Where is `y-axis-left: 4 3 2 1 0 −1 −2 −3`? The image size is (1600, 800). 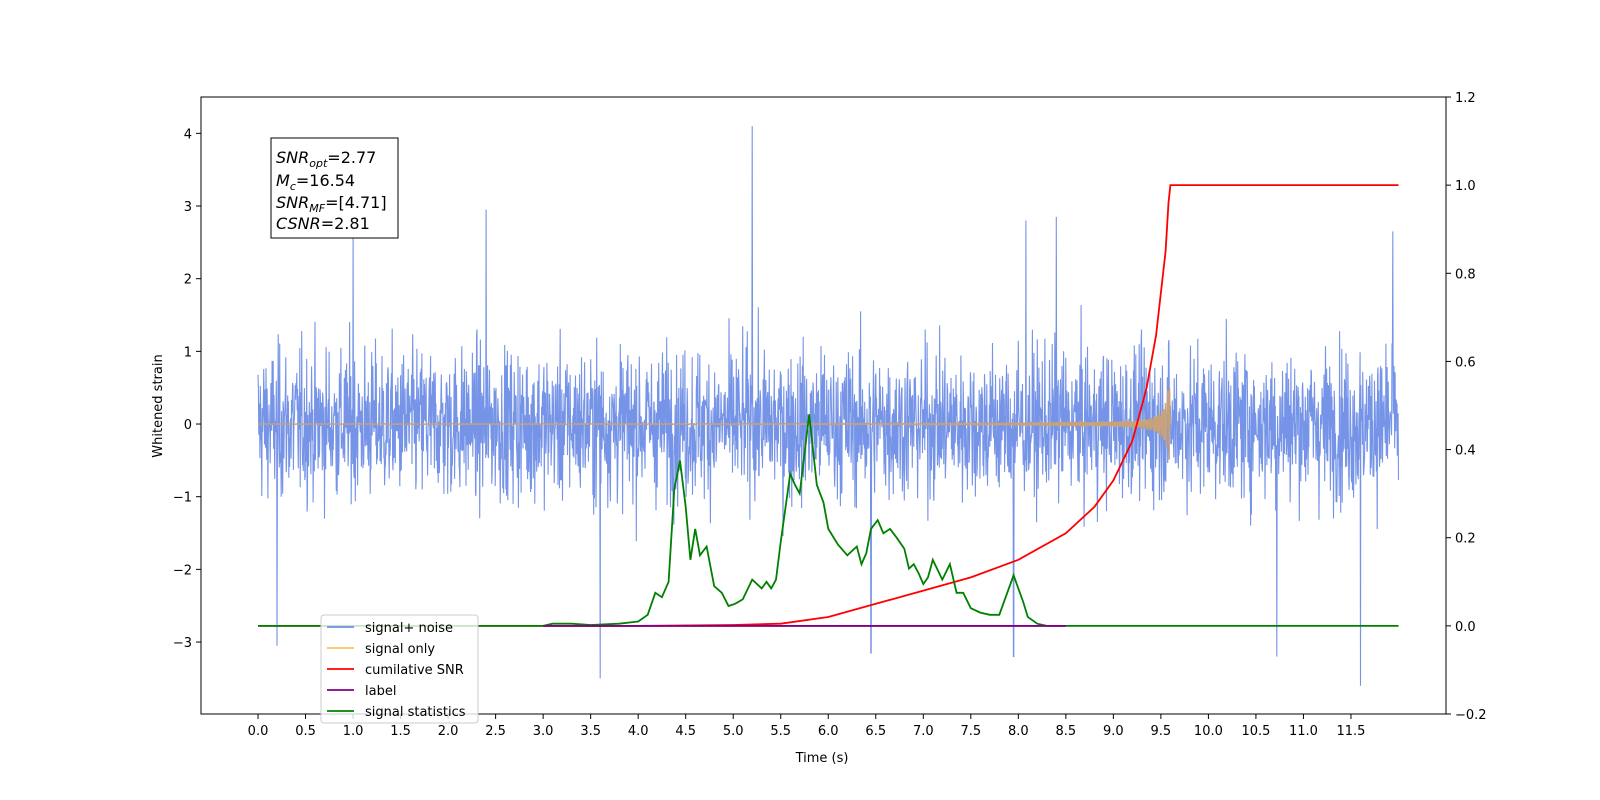
y-axis-left: 4 3 2 1 0 −1 −2 −3 is located at coordinates (187, 389).